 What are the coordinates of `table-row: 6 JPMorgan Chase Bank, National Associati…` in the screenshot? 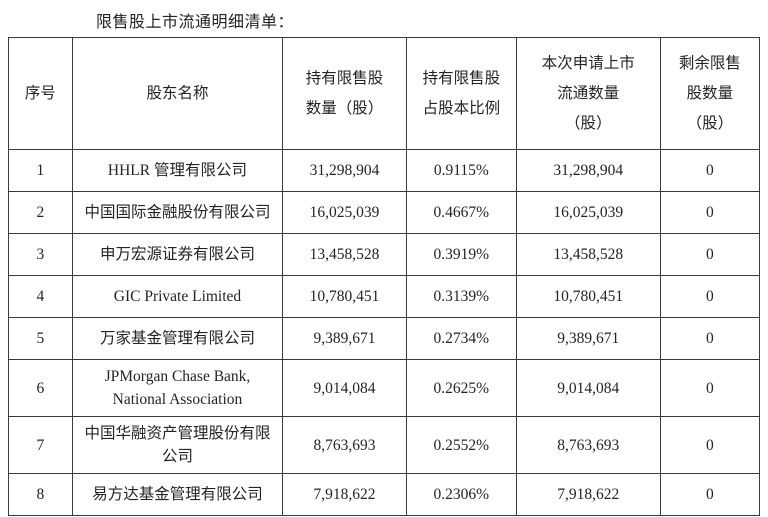 It's located at (384, 388).